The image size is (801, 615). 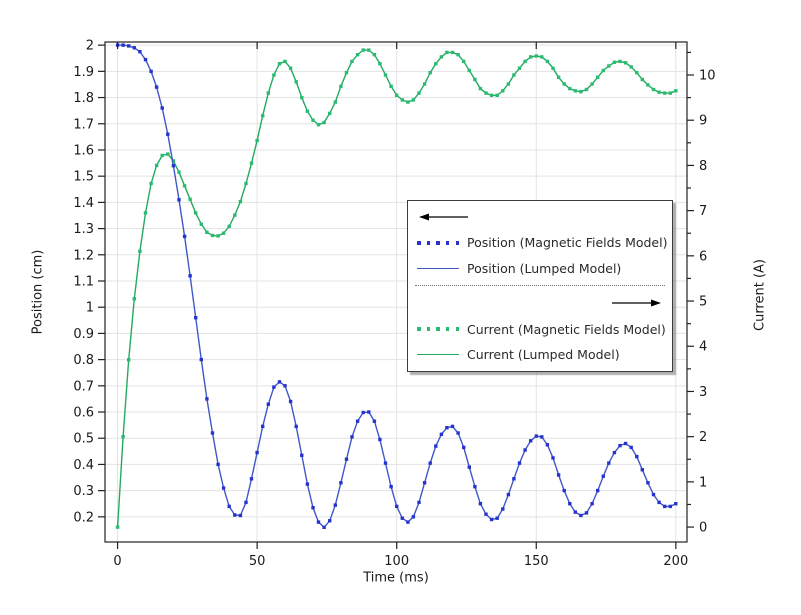 What do you see at coordinates (544, 269) in the screenshot?
I see `legend-label: Position (Lumped Model)` at bounding box center [544, 269].